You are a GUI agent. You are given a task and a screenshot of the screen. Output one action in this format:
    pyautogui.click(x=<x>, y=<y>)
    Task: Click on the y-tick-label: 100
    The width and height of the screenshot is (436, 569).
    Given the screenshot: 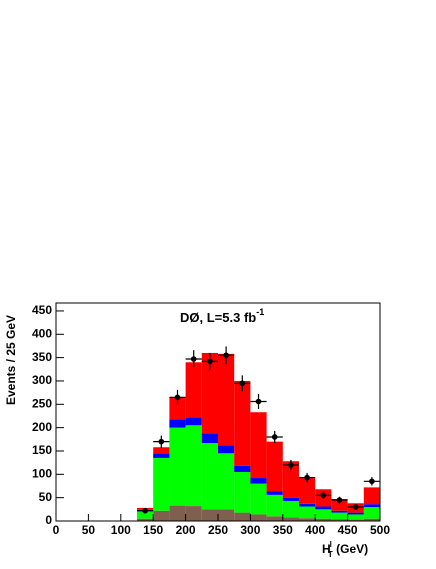 What is the action you would take?
    pyautogui.click(x=42, y=473)
    